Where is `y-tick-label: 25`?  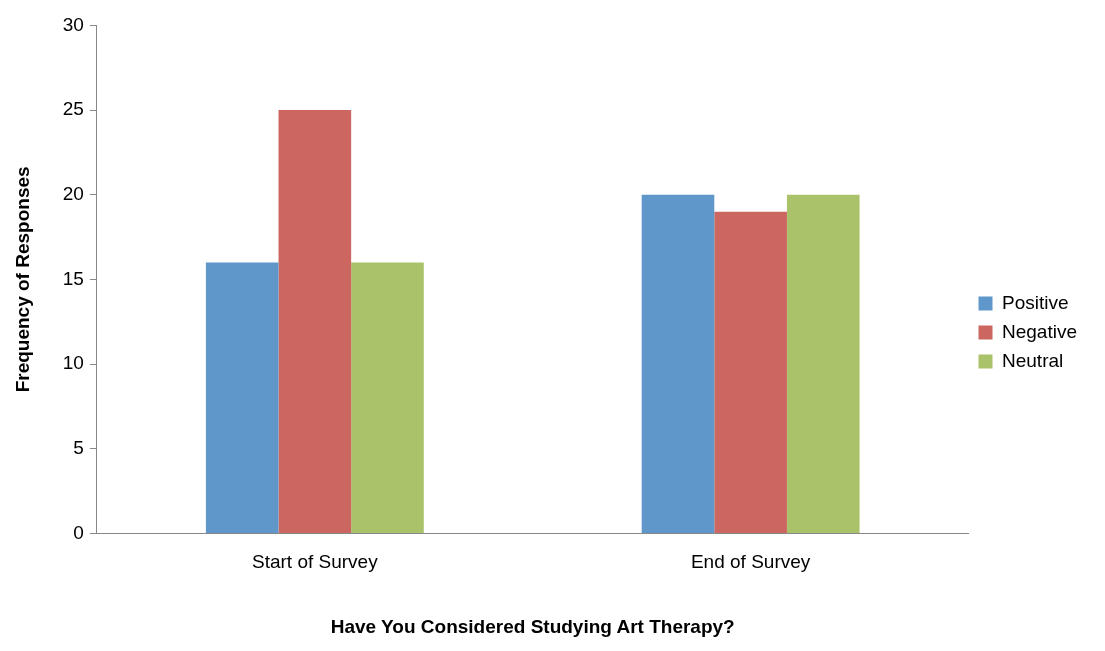
y-tick-label: 25 is located at coordinates (73, 109).